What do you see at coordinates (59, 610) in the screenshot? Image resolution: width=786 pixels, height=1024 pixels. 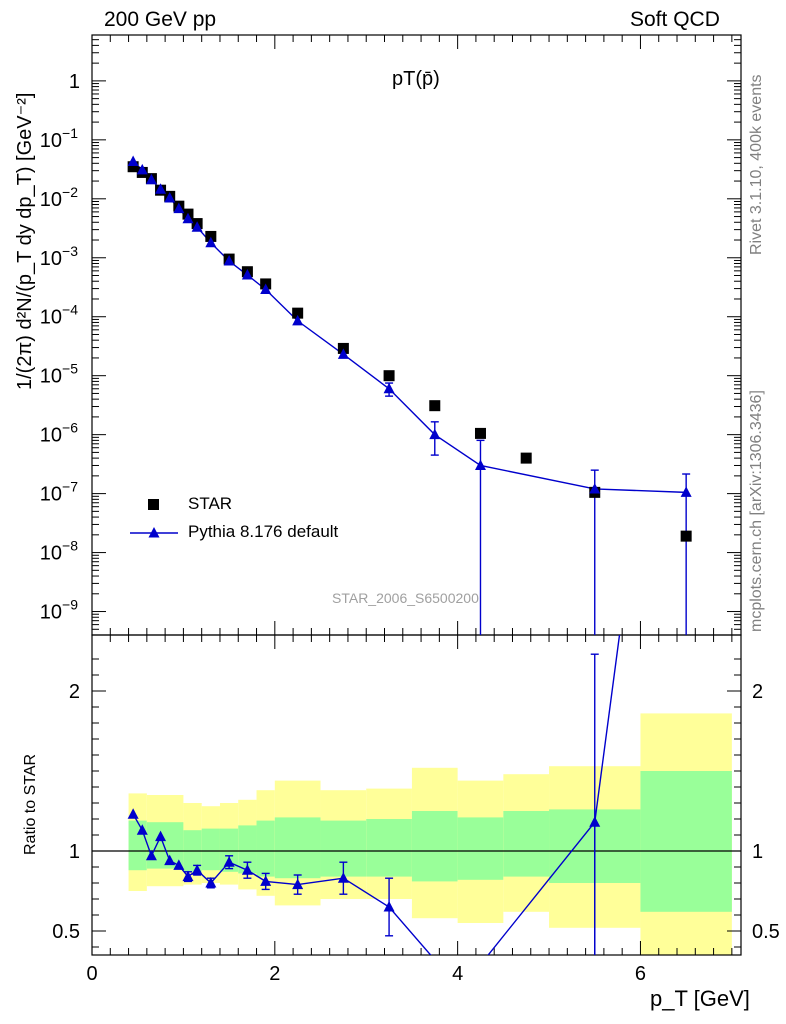 I see `main-y-tick-label: 10⁻⁹` at bounding box center [59, 610].